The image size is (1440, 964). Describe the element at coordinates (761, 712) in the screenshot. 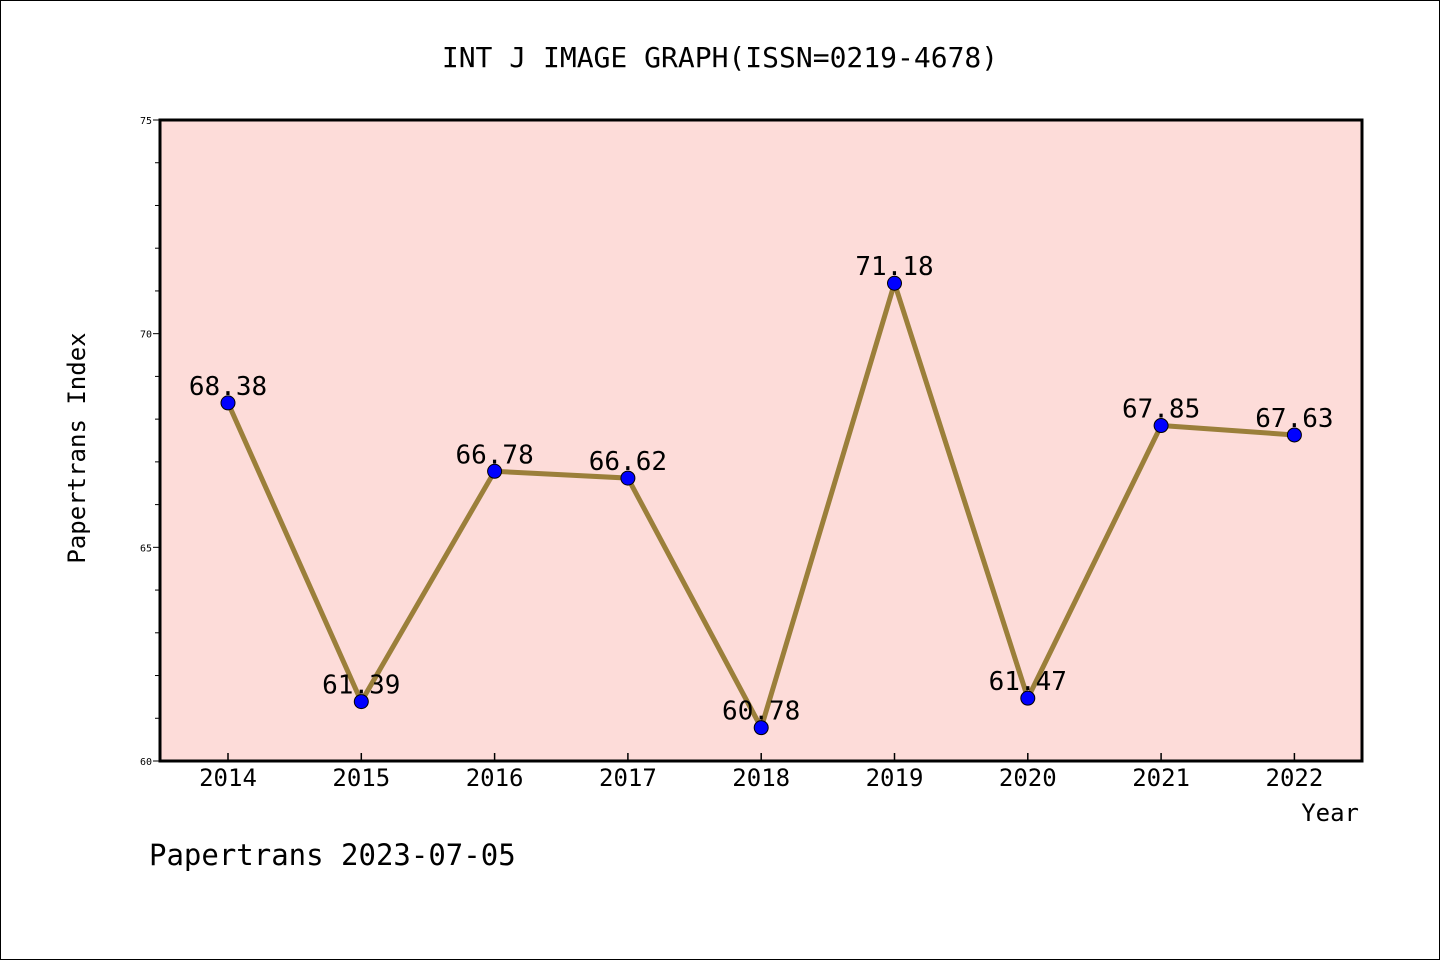

I see `data-value-label: 60.78` at that location.